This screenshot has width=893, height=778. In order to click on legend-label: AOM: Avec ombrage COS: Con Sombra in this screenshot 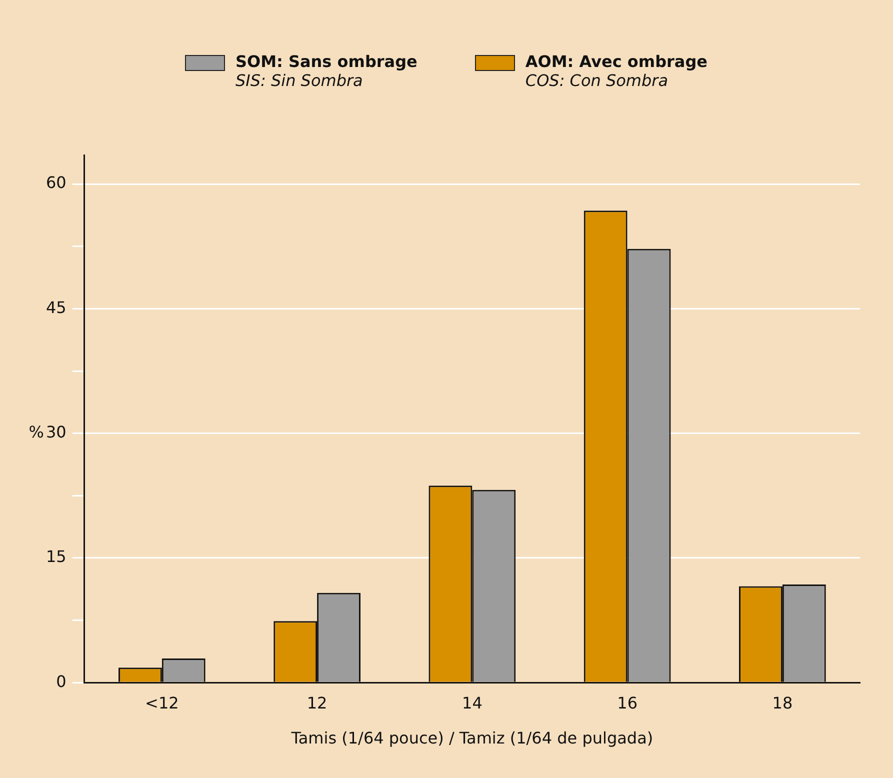, I will do `click(616, 71)`.